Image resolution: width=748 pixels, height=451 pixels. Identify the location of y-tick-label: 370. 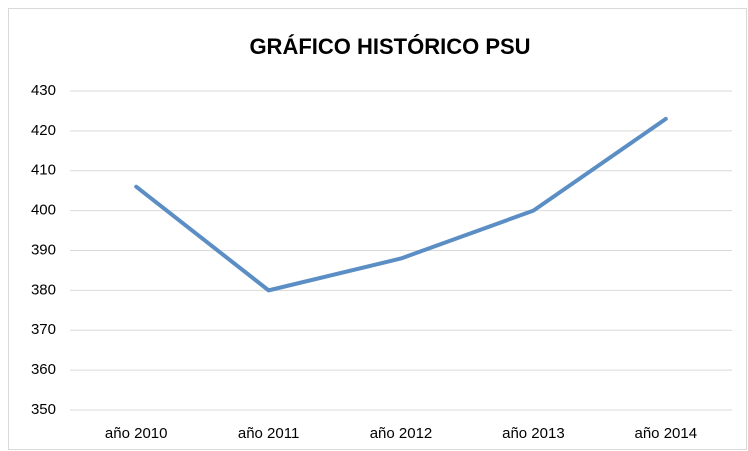
(43, 329).